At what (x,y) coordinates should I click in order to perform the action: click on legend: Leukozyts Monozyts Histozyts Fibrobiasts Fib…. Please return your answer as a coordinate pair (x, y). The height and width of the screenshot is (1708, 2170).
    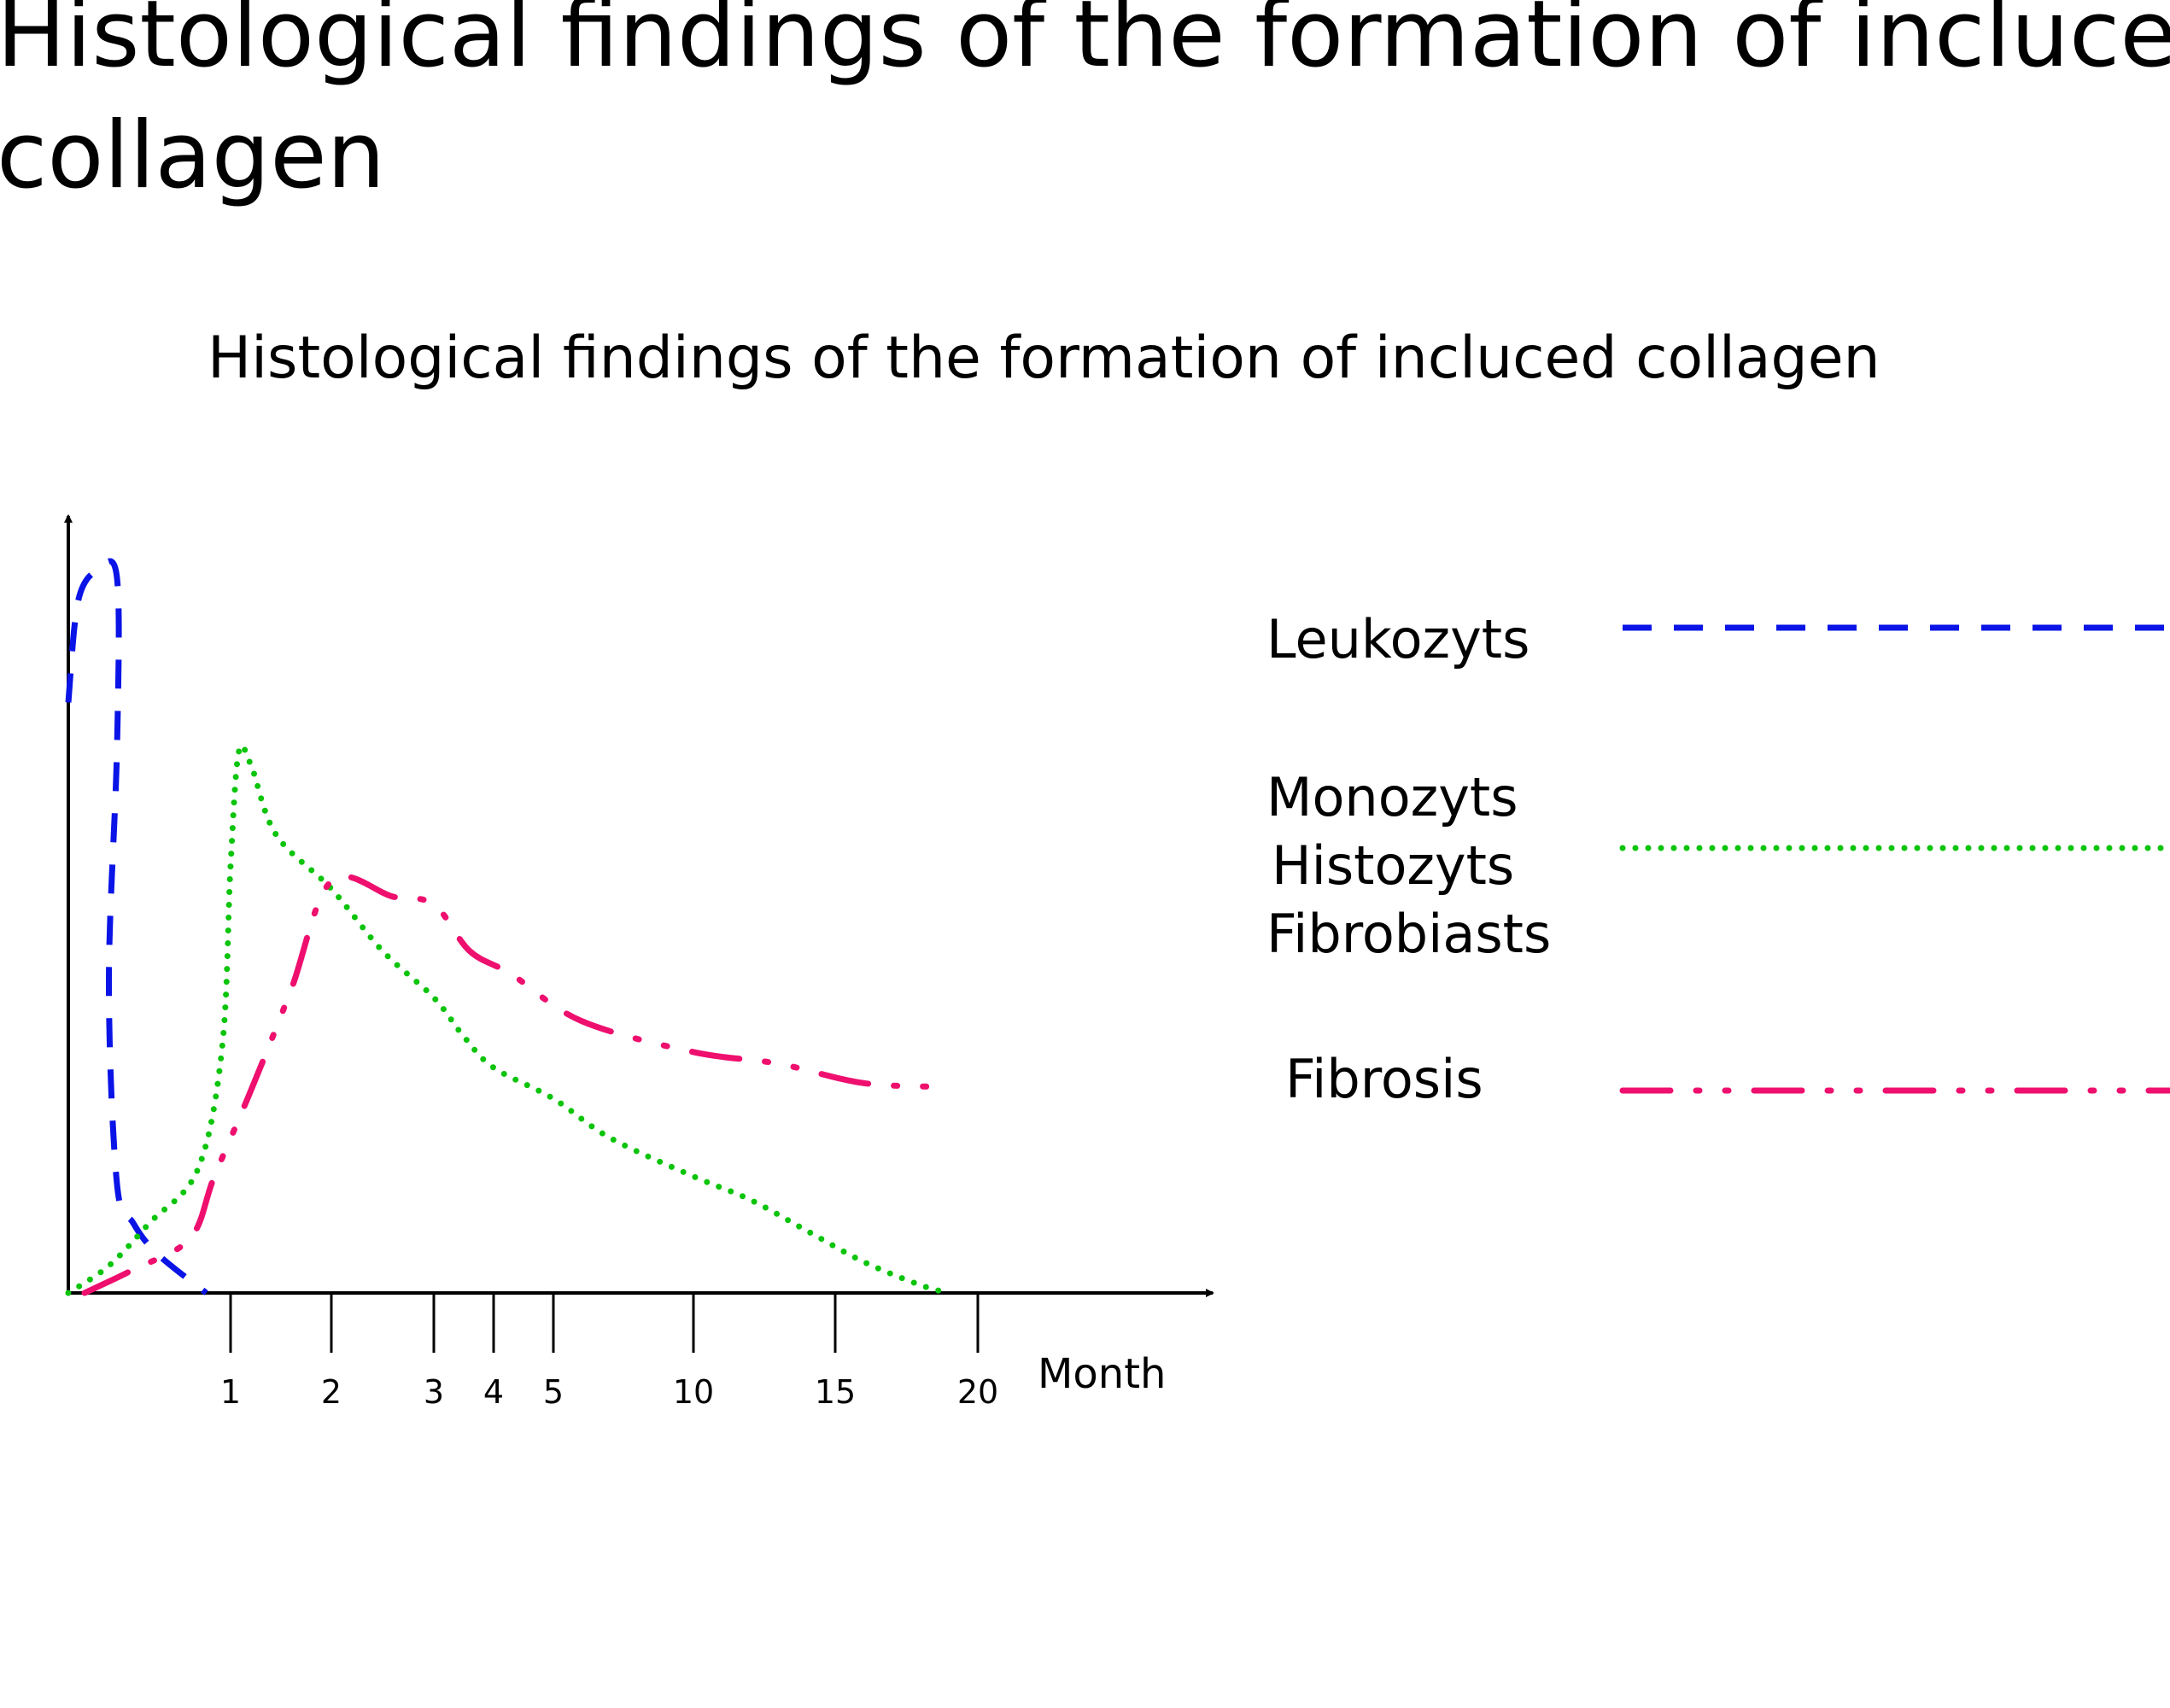
    Looking at the image, I should click on (1718, 859).